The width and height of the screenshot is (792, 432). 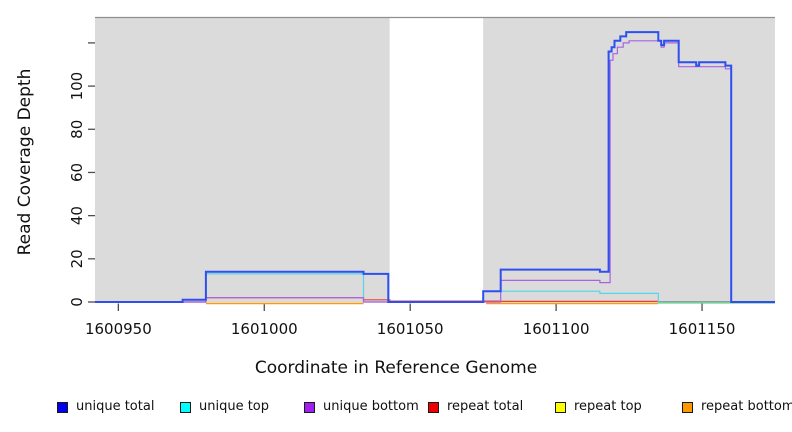 What do you see at coordinates (115, 406) in the screenshot?
I see `legend-label: unique total` at bounding box center [115, 406].